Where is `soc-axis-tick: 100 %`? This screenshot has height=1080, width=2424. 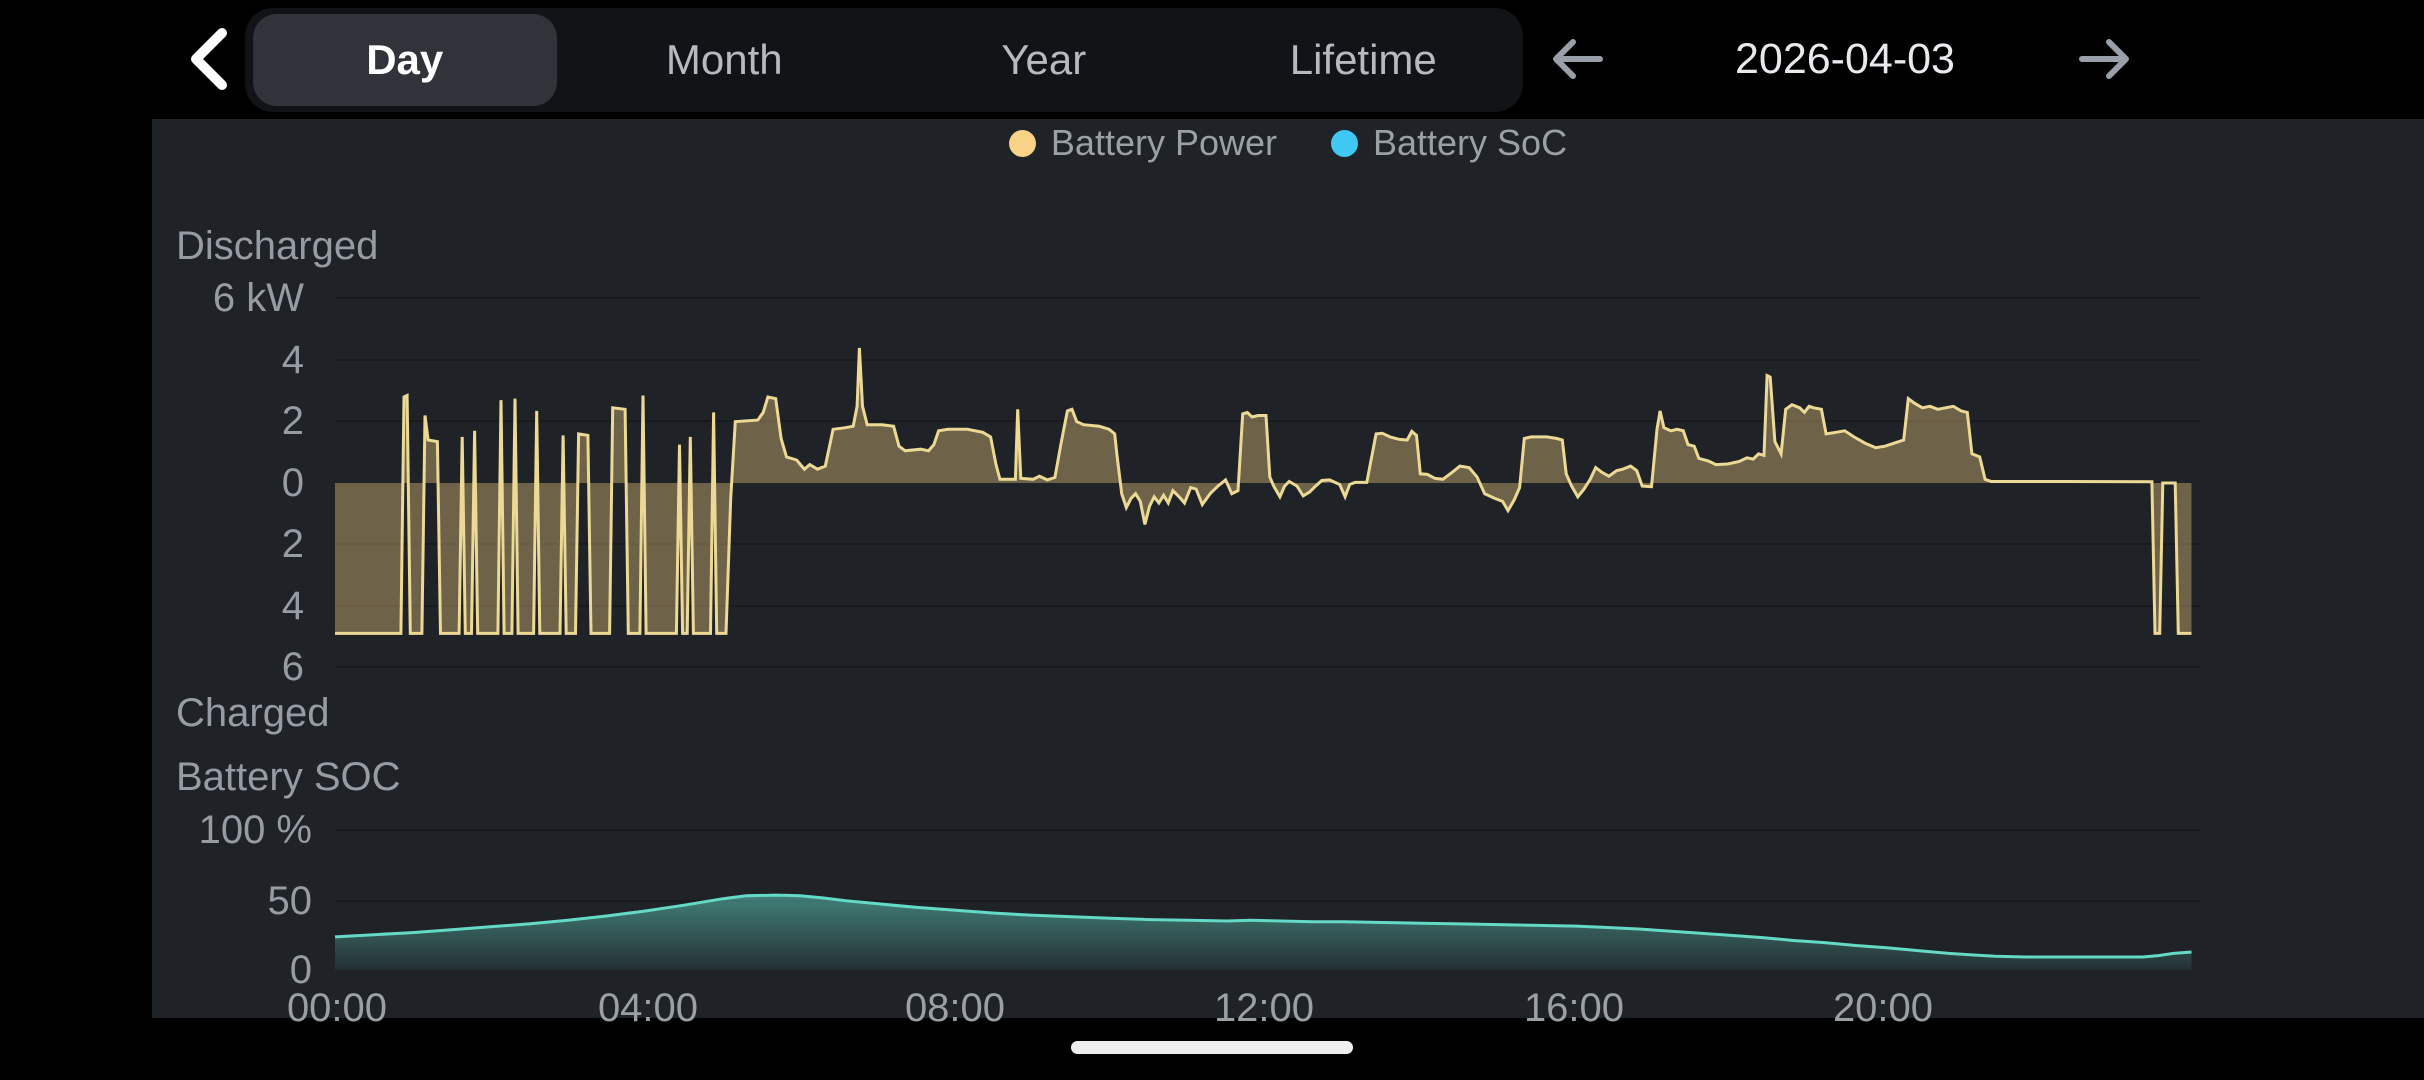 soc-axis-tick: 100 % is located at coordinates (255, 830).